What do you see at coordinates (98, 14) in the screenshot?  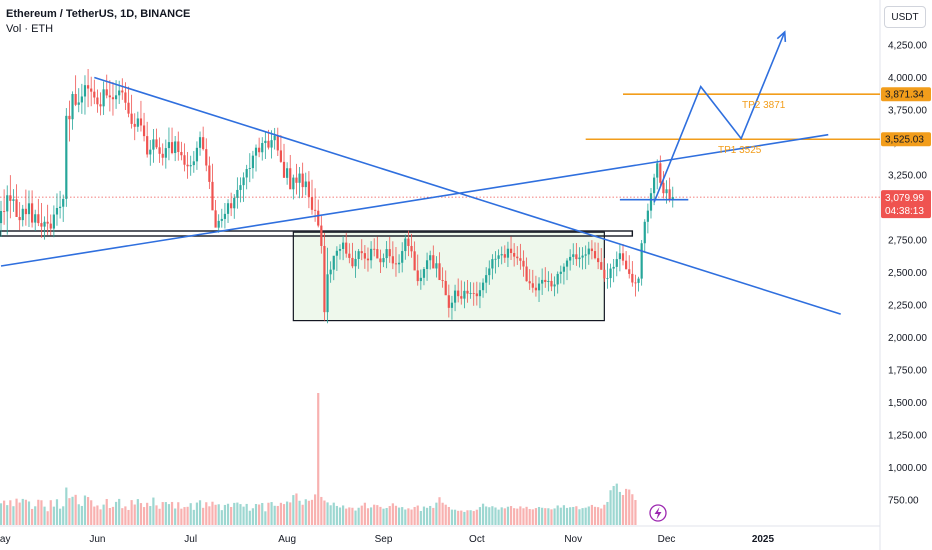 I see `symbol-title: Ethereum / TetherUS, 1D, BINANCE` at bounding box center [98, 14].